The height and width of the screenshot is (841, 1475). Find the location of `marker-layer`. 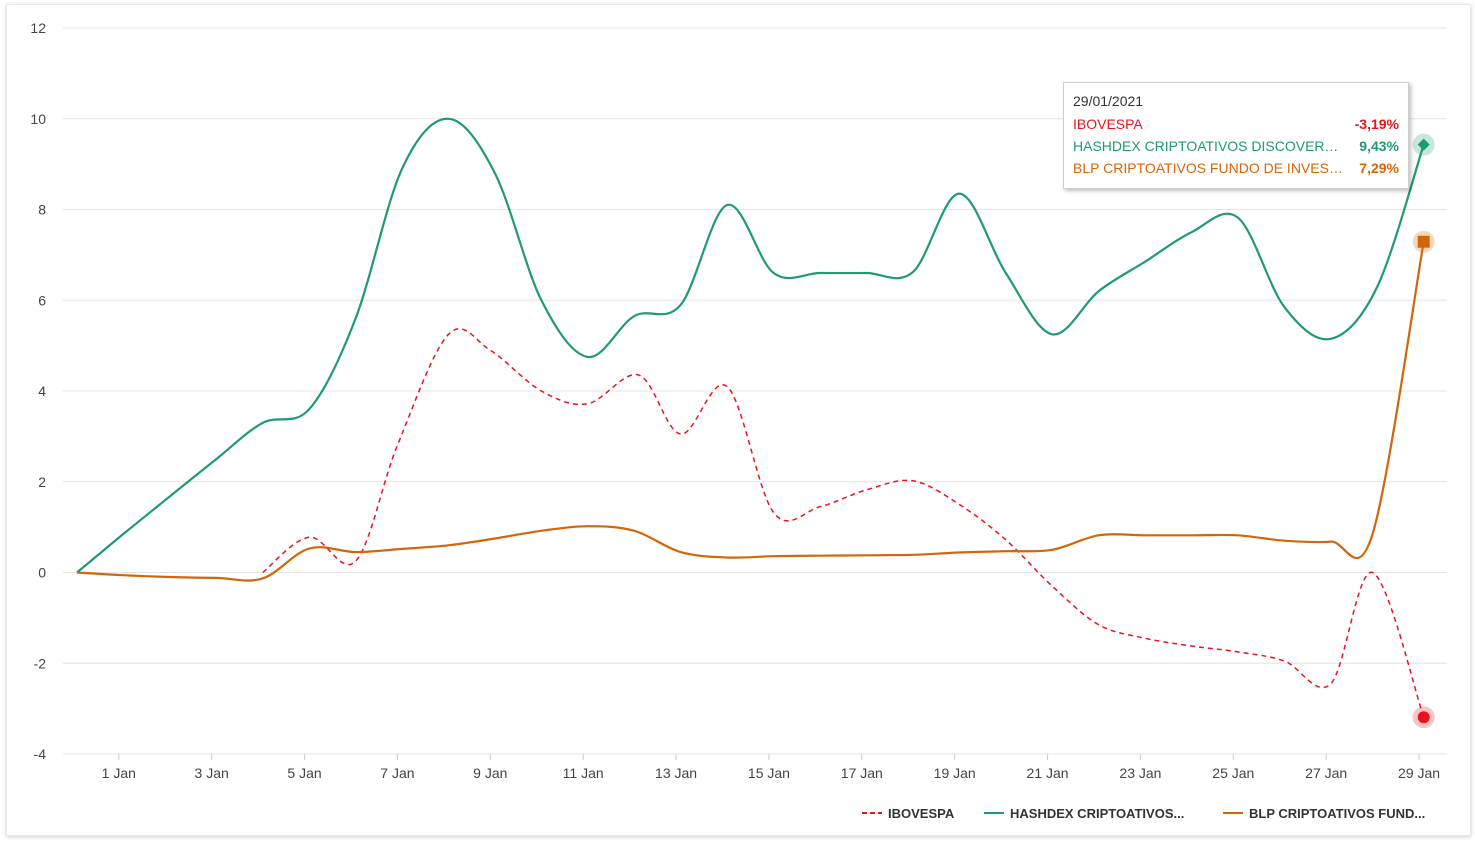

marker-layer is located at coordinates (1423, 431).